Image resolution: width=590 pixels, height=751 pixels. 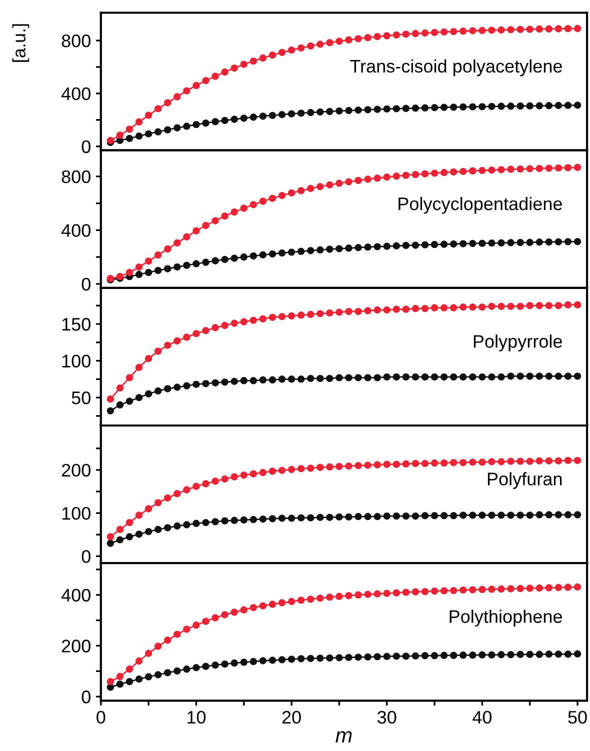 What do you see at coordinates (76, 646) in the screenshot?
I see `y-tick-label: 200` at bounding box center [76, 646].